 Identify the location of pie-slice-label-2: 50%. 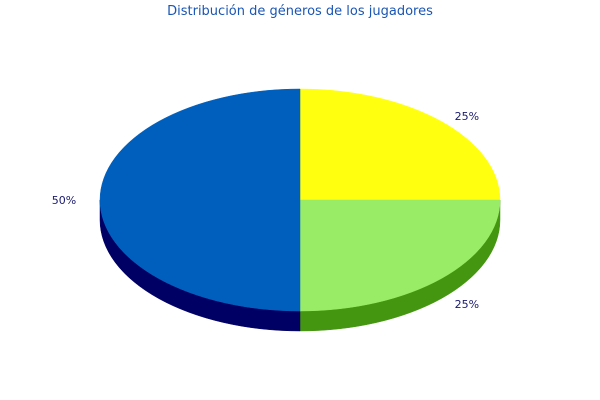
(64, 200).